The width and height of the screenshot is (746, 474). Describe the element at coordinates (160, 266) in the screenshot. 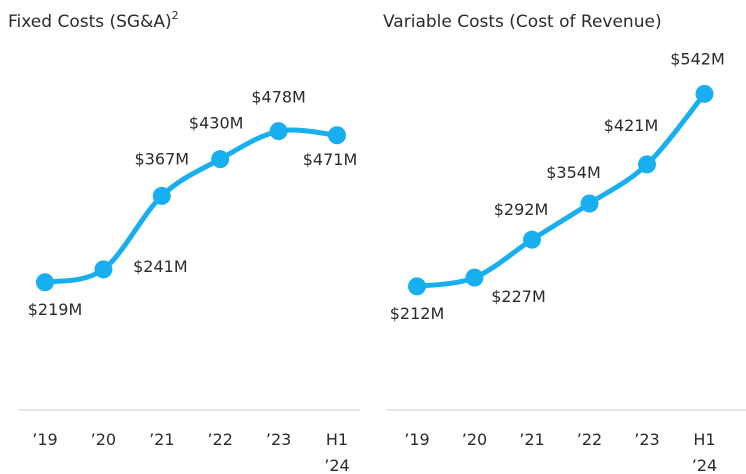

I see `data-label: $241M` at that location.